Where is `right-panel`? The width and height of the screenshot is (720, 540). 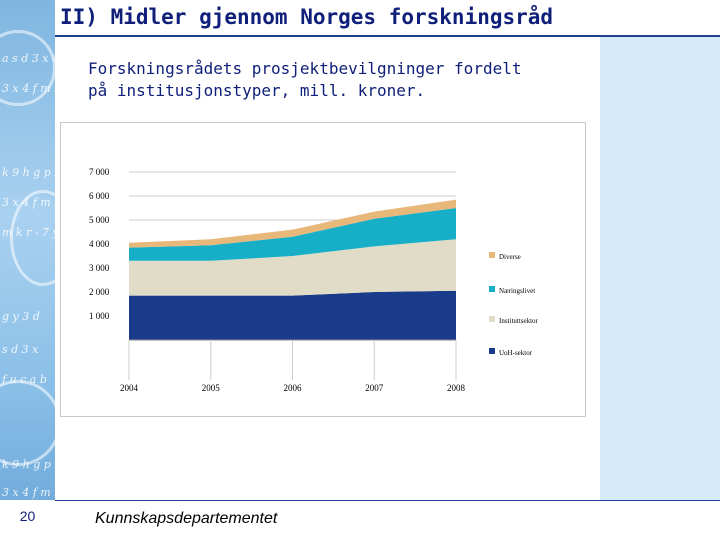 right-panel is located at coordinates (660, 268).